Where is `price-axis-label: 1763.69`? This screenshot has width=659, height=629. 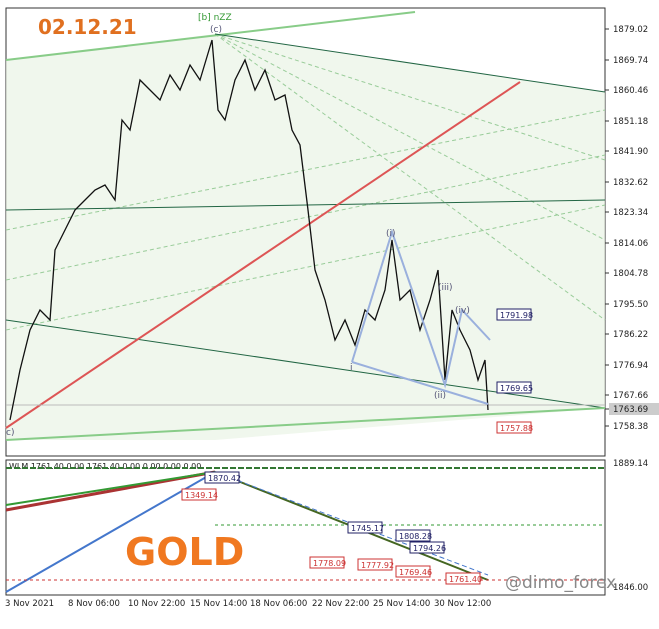 price-axis-label: 1763.69 is located at coordinates (630, 410).